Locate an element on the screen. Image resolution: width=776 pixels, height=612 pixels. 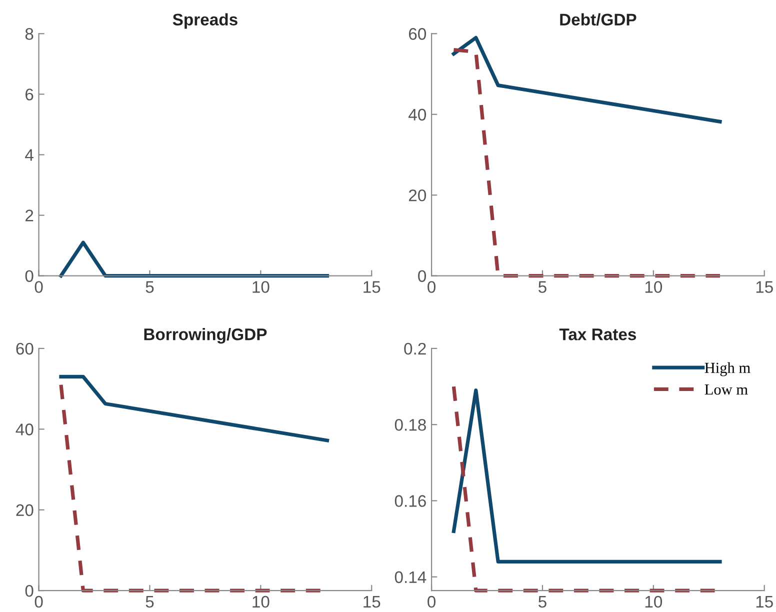
line-series is located at coordinates (587, 80).